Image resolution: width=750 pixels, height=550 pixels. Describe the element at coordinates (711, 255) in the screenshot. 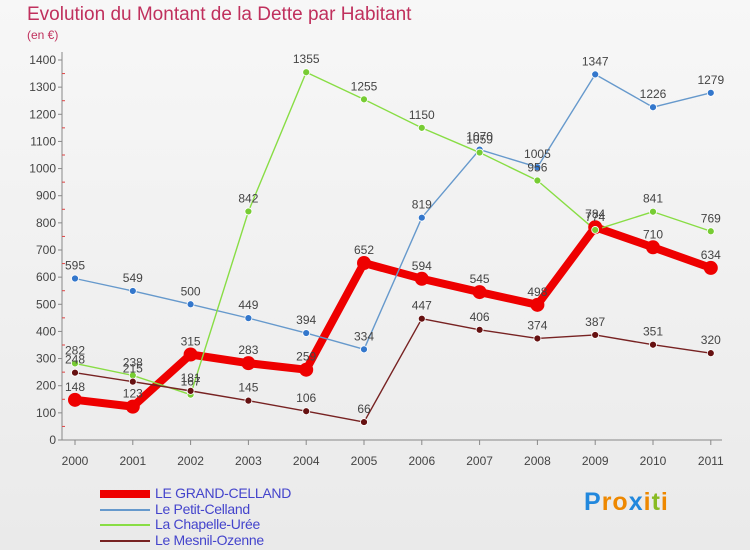

I see `data-label: 634` at that location.